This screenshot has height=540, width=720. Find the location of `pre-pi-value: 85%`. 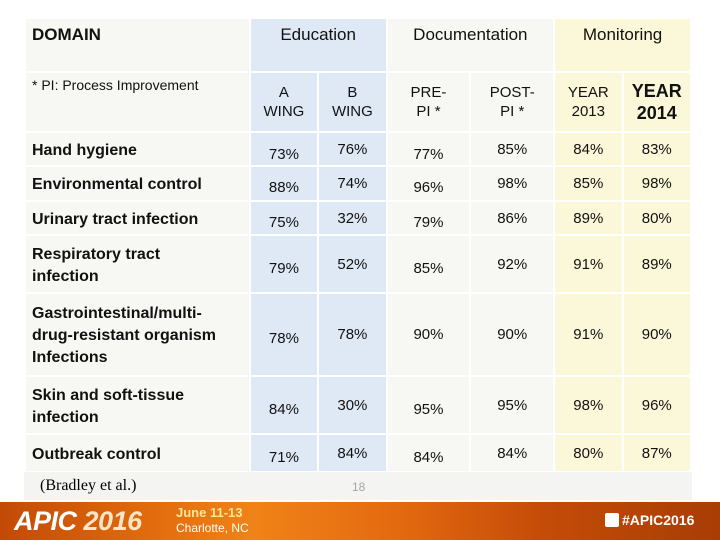

pre-pi-value: 85% is located at coordinates (428, 264).